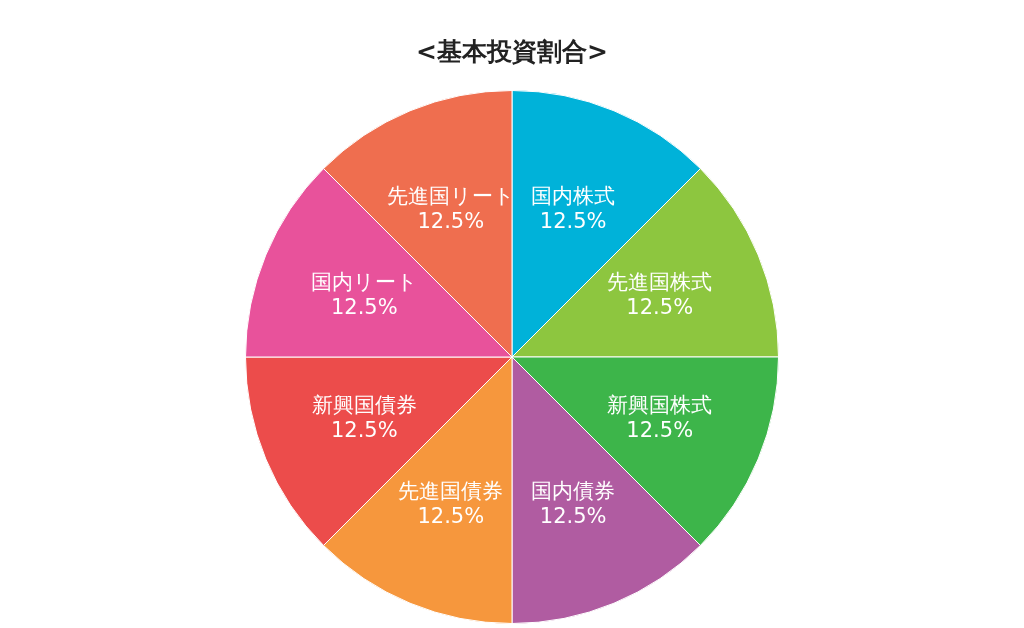 The height and width of the screenshot is (628, 1024). What do you see at coordinates (660, 282) in the screenshot?
I see `slice-label: 先進国株式` at bounding box center [660, 282].